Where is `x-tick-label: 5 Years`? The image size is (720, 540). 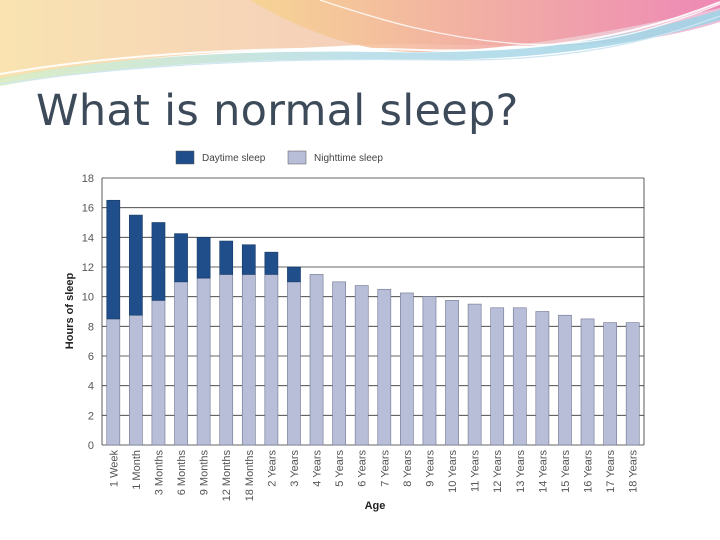
x-tick-label: 5 Years is located at coordinates (340, 468).